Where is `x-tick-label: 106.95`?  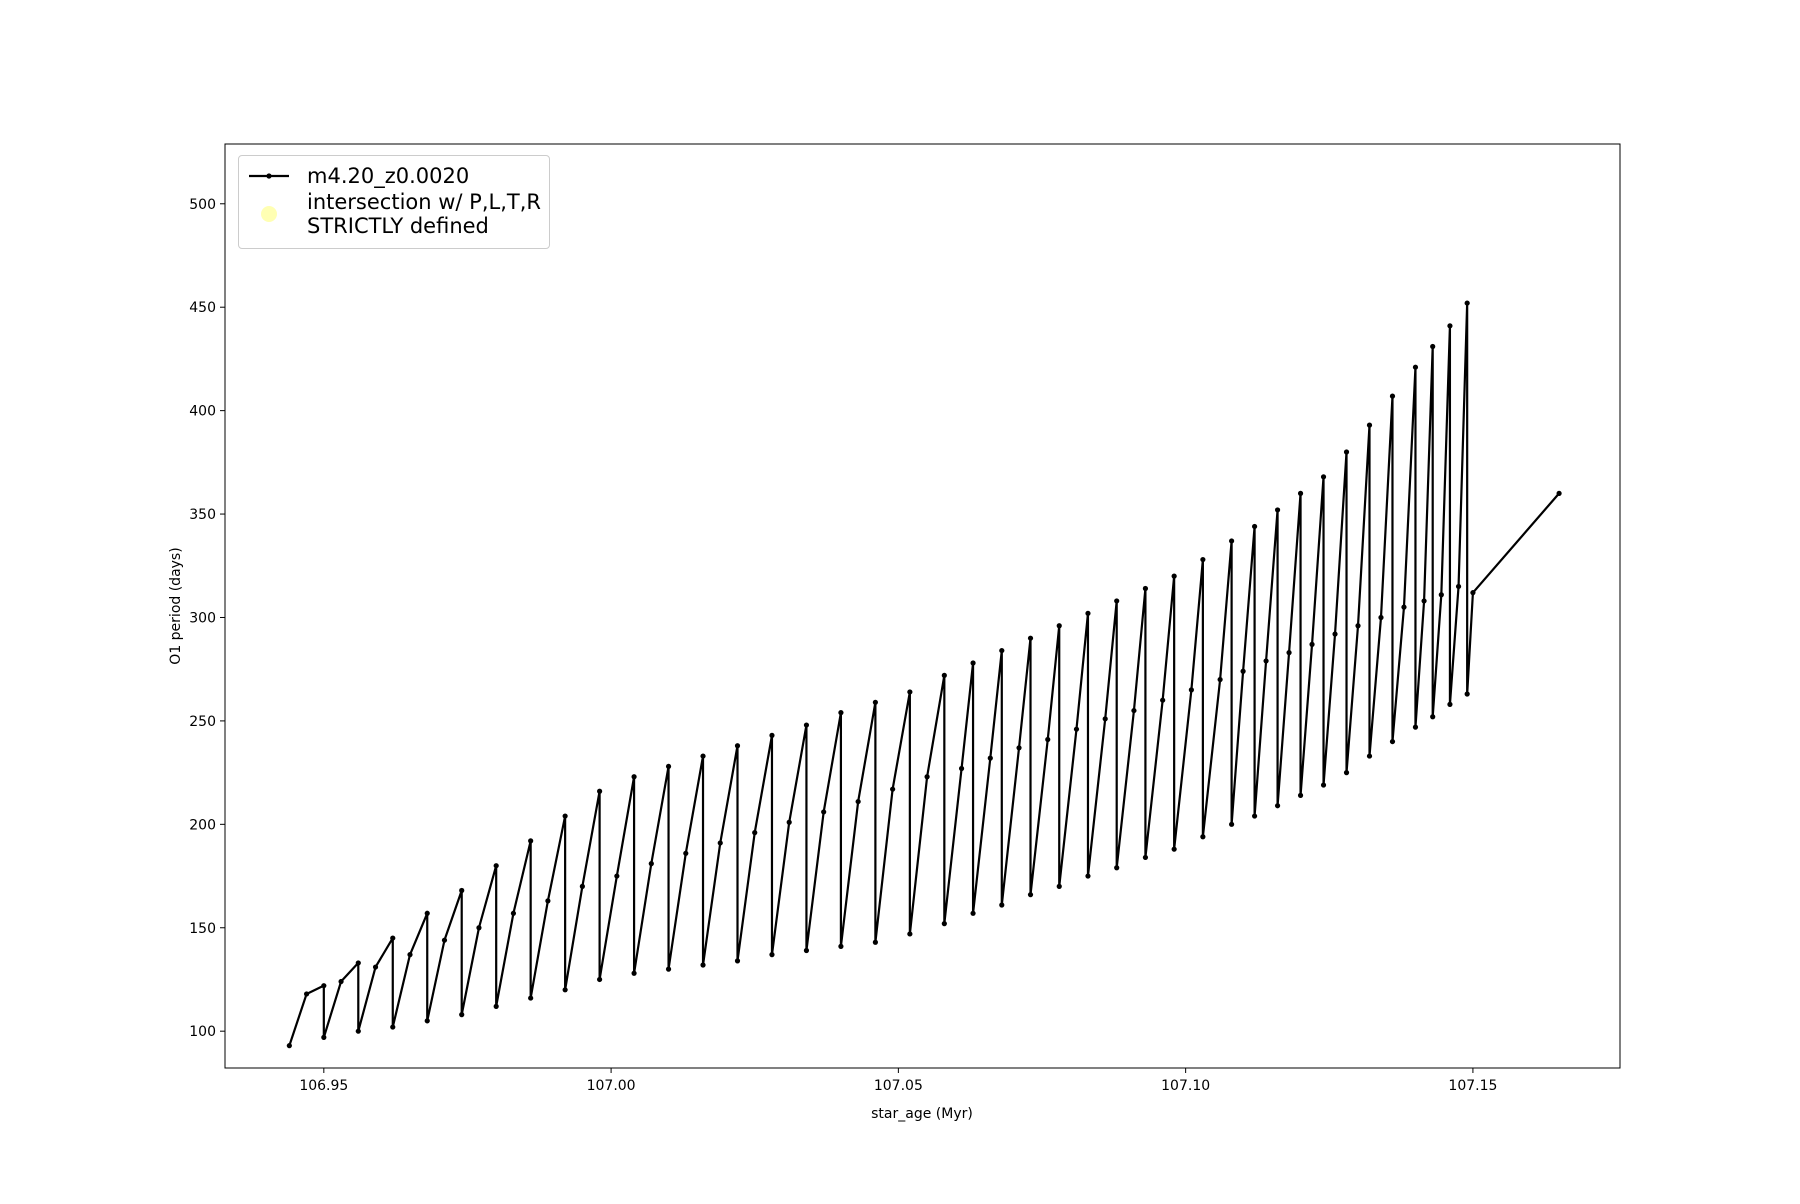
x-tick-label: 106.95 is located at coordinates (323, 1086).